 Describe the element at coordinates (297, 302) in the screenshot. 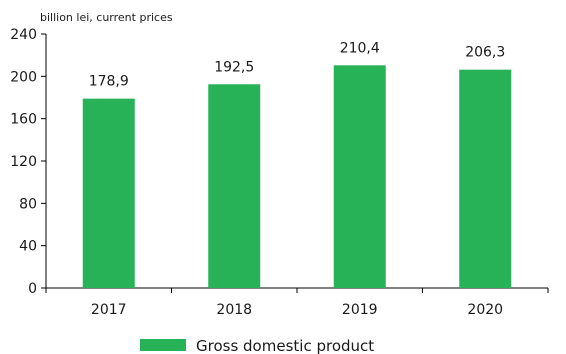

I see `x-axis: 2017 2018 2019 2020` at that location.